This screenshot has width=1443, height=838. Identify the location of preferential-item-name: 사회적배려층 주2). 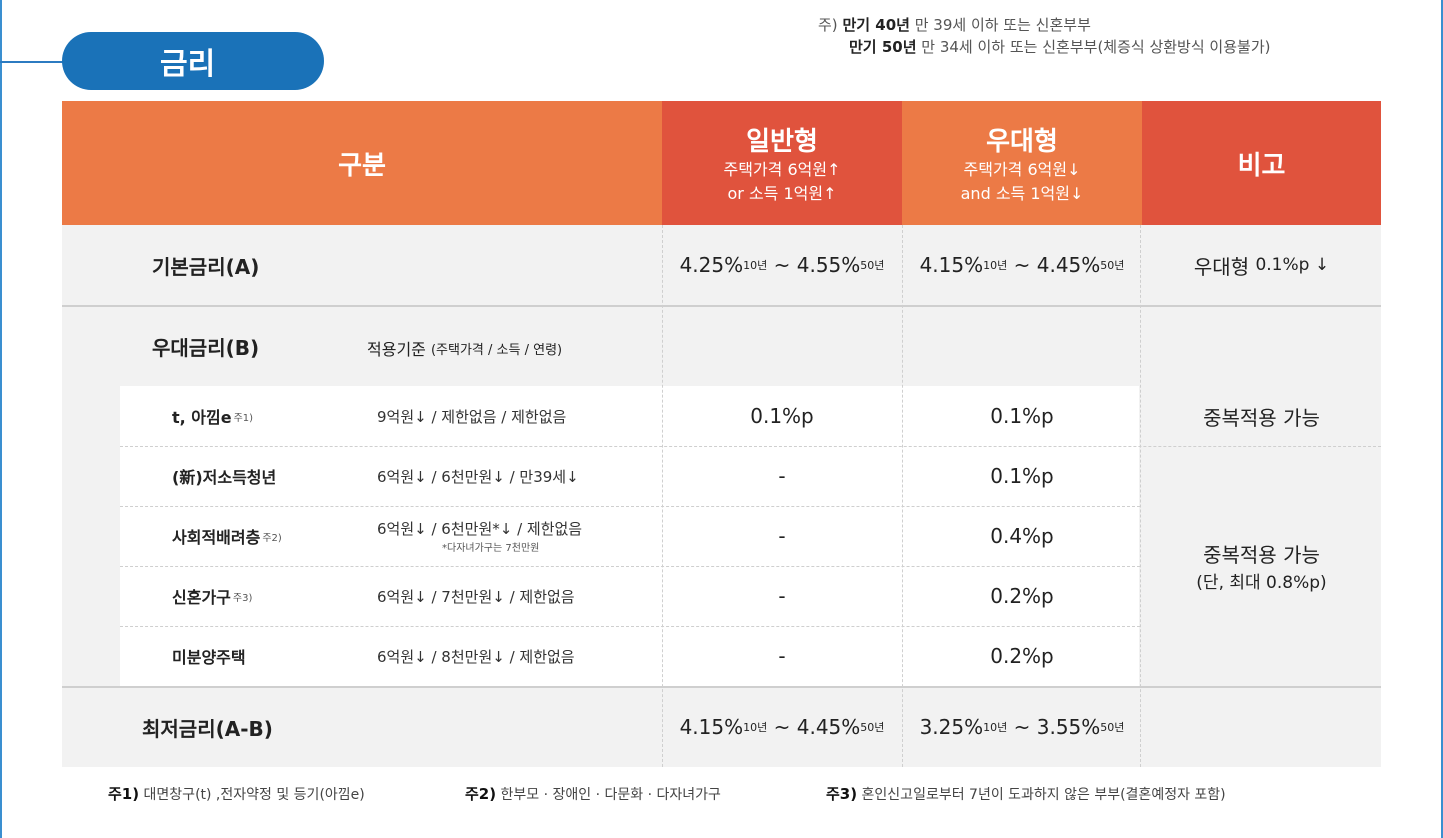
(227, 536).